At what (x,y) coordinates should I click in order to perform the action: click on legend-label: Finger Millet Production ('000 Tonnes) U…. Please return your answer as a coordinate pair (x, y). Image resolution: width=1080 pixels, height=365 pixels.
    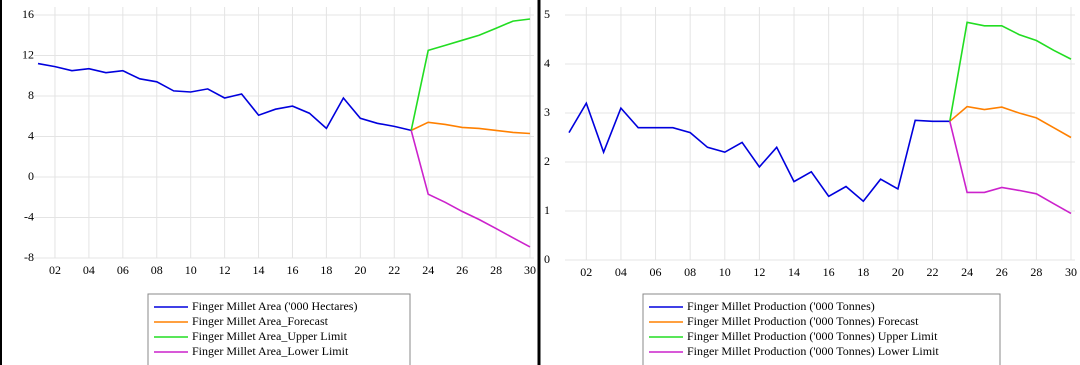
    Looking at the image, I should click on (812, 336).